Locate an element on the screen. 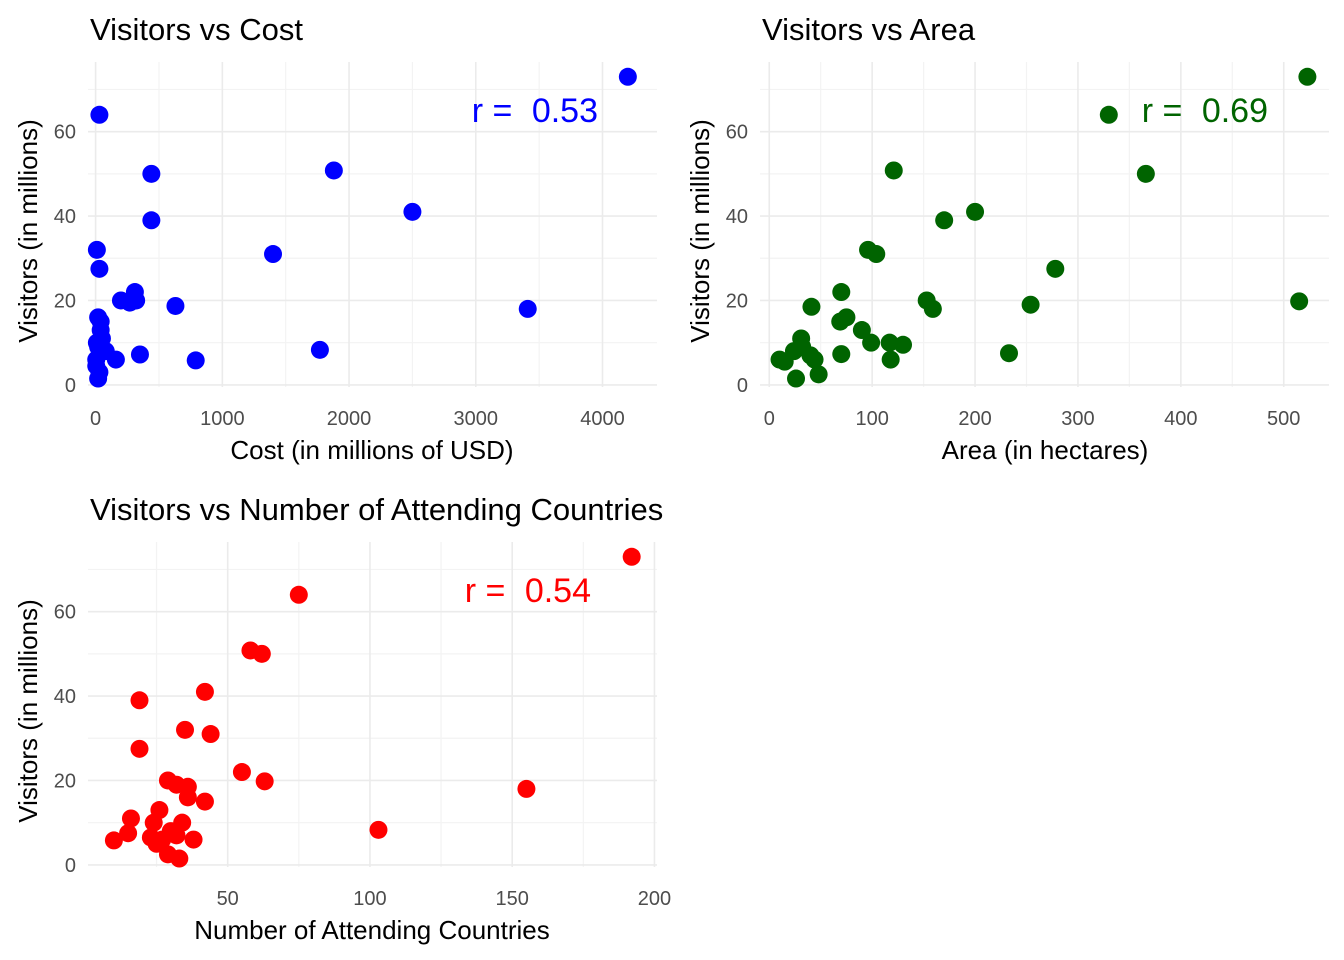 The width and height of the screenshot is (1344, 960). correlation-label: r = 0.54 is located at coordinates (528, 591).